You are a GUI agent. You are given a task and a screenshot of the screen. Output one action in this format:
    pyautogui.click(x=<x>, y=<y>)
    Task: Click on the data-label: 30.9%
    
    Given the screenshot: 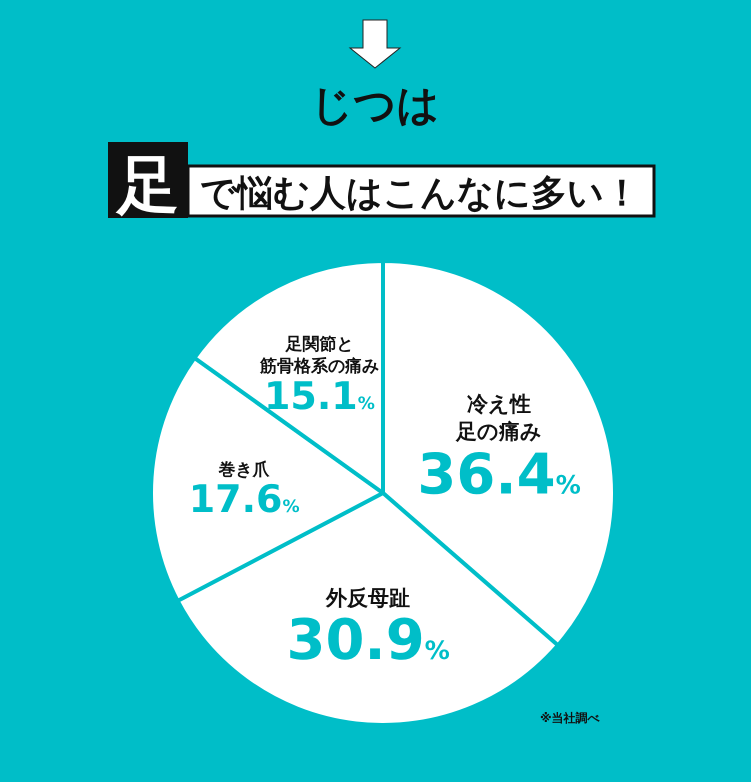 What is the action you would take?
    pyautogui.click(x=368, y=641)
    